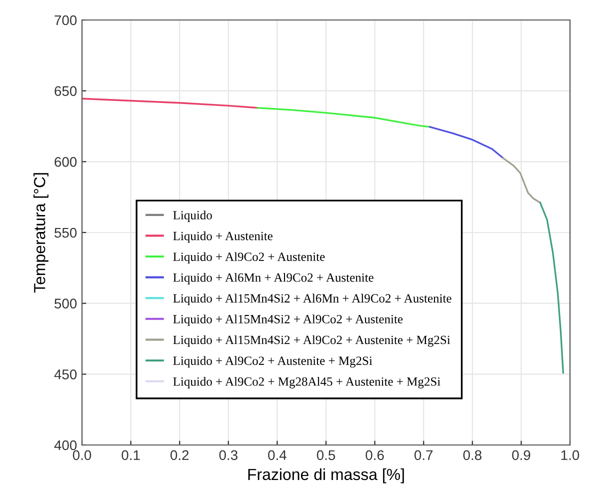  Describe the element at coordinates (311, 341) in the screenshot. I see `legend-label: Liquido + Al15Mn4Si2 + Al9Co2 + Austenite + Mg2Si` at that location.